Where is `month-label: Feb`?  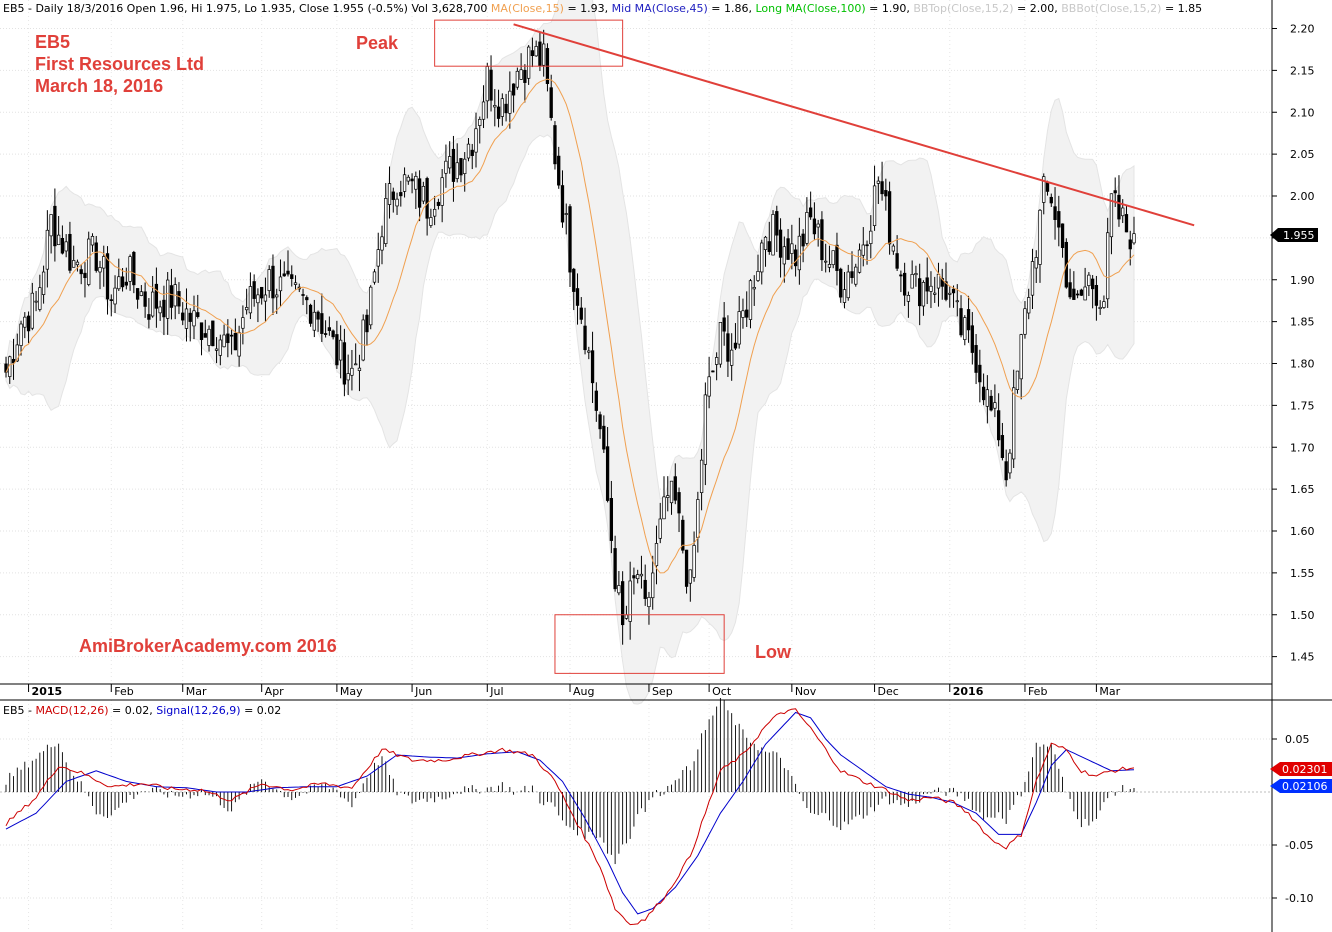
month-label: Feb is located at coordinates (1037, 691).